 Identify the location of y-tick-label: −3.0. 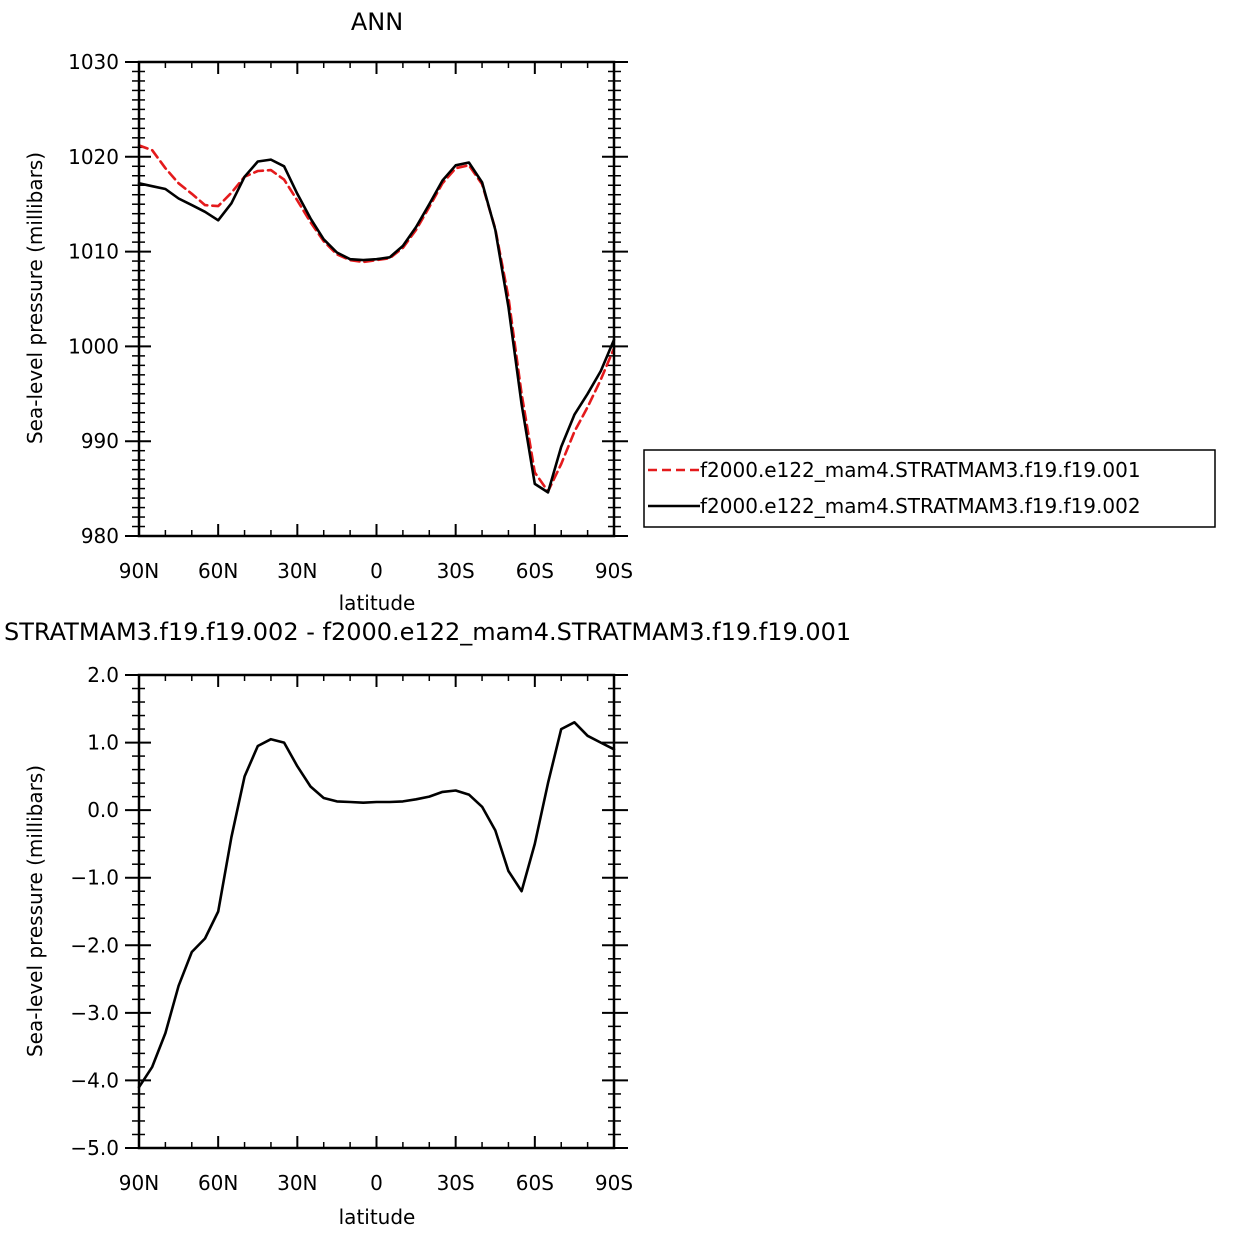
(94, 1013).